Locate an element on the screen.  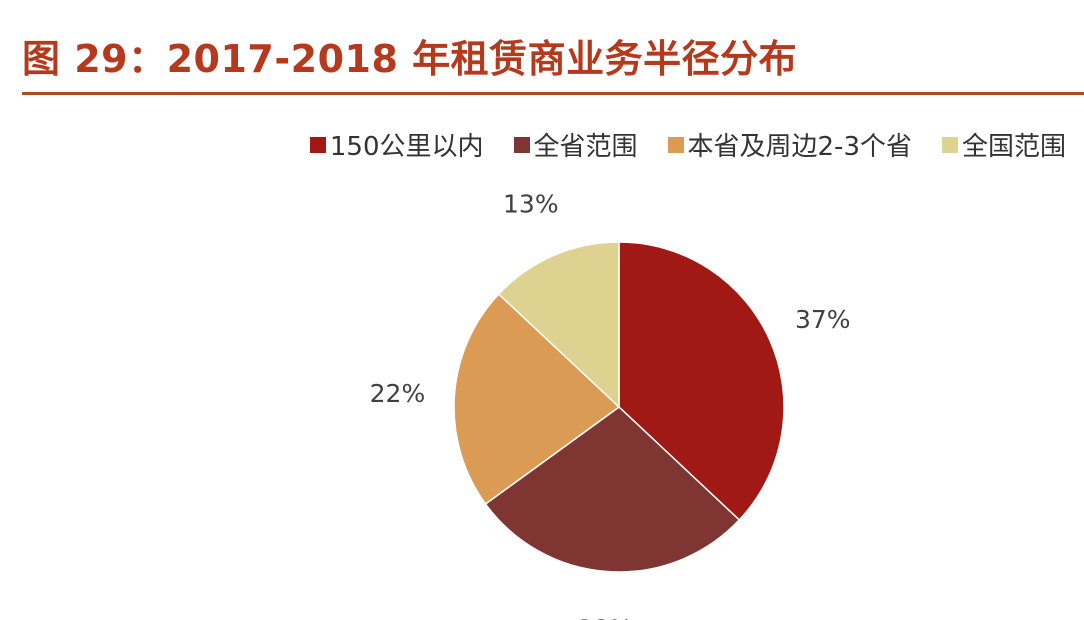
data-label-national: 13% is located at coordinates (531, 203).